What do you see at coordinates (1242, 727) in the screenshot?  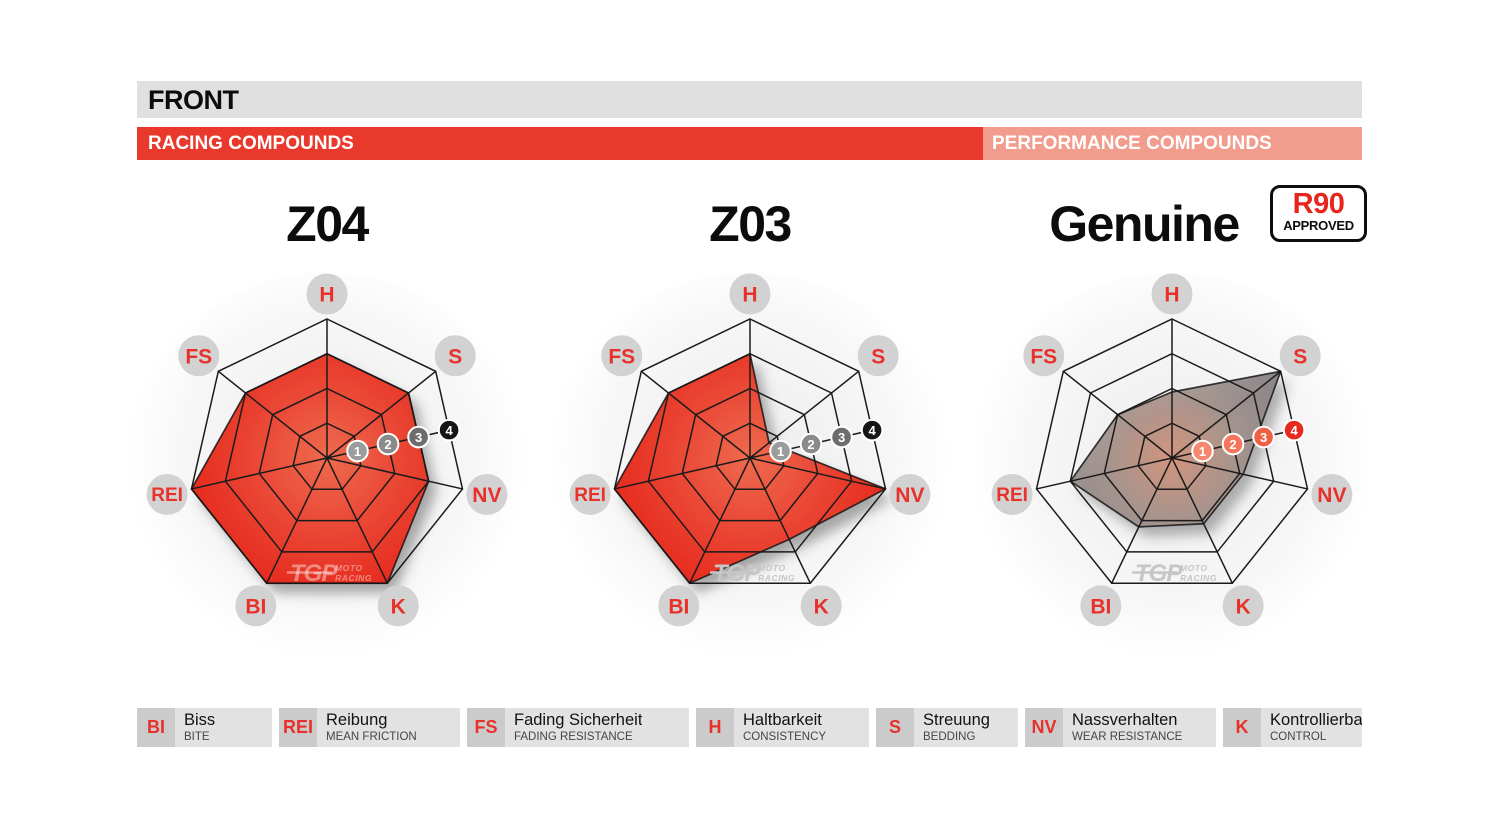 I see `legend-abbr-k: K` at bounding box center [1242, 727].